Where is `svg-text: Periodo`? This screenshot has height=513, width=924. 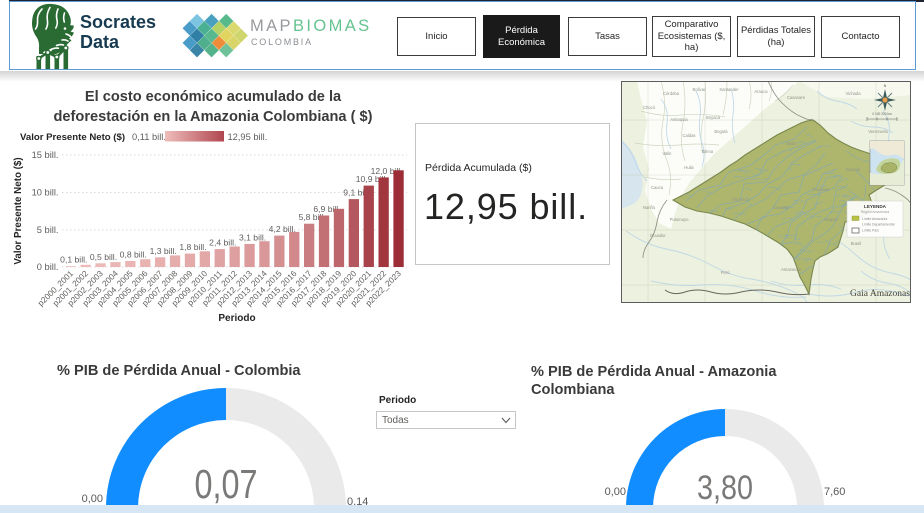 svg-text: Periodo is located at coordinates (236, 318).